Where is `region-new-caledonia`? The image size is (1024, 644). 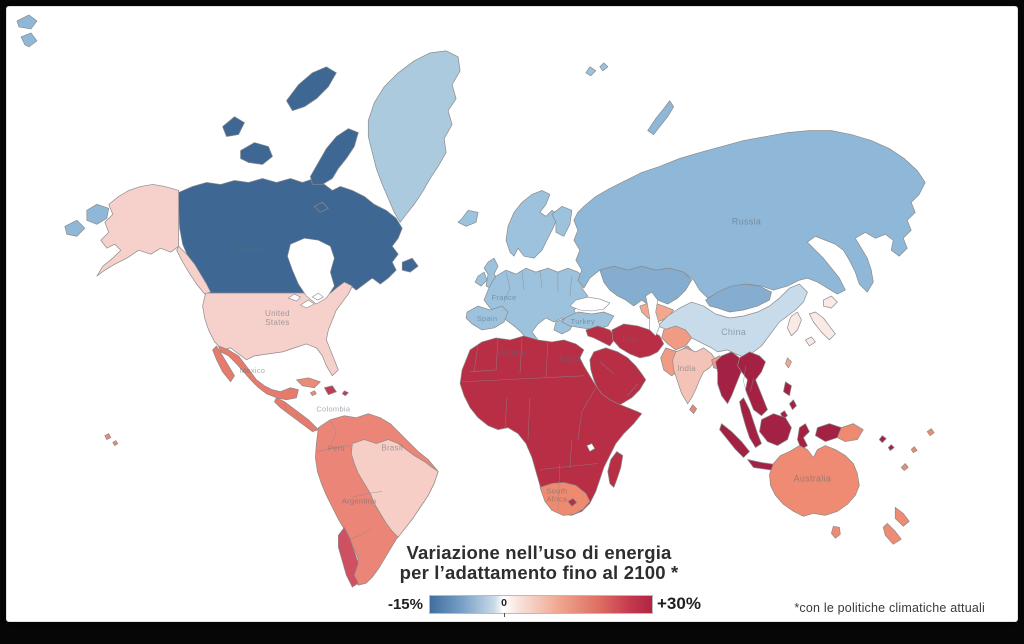 region-new-caledonia is located at coordinates (904, 467).